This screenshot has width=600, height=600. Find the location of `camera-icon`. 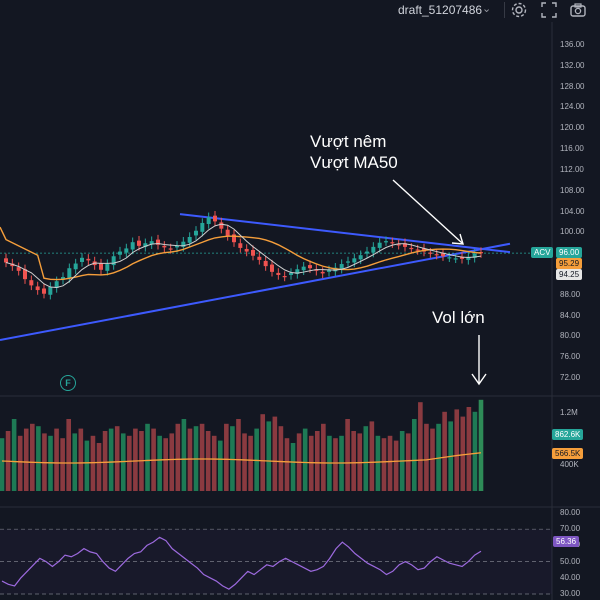

camera-icon is located at coordinates (578, 10).